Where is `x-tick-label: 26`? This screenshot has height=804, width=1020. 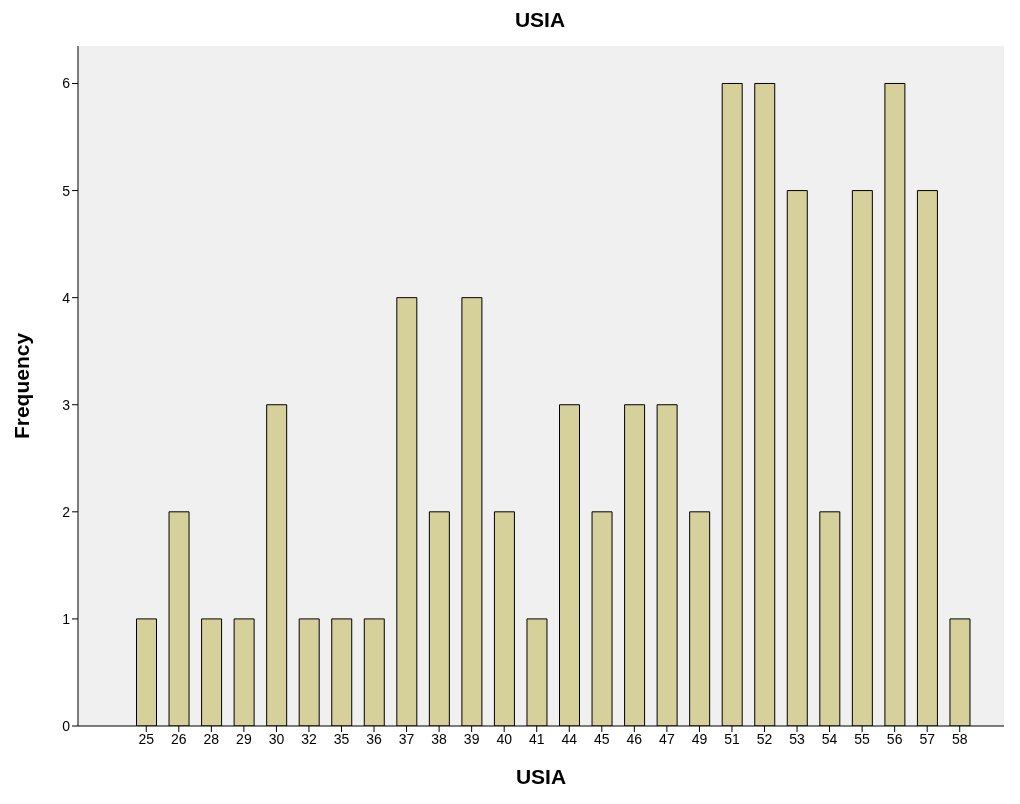 x-tick-label: 26 is located at coordinates (179, 738).